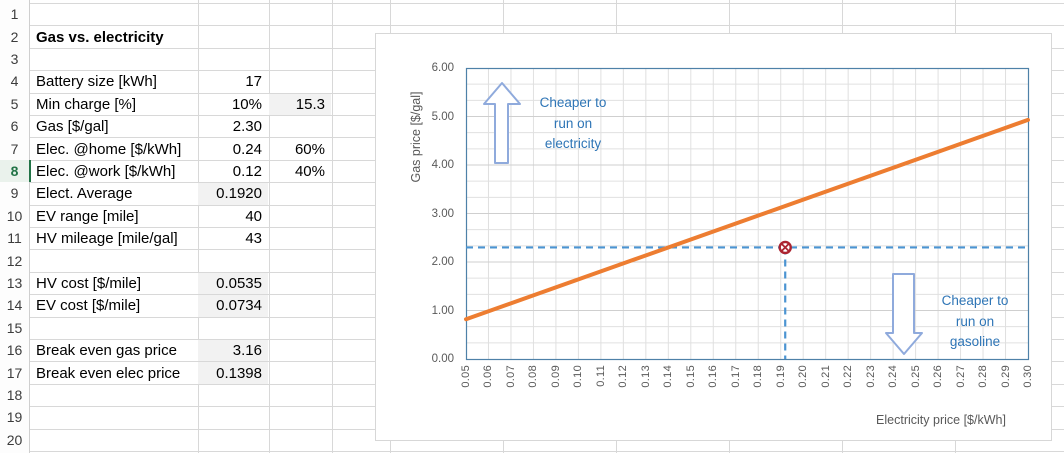  What do you see at coordinates (14, 193) in the screenshot?
I see `row-header-9: 9` at bounding box center [14, 193].